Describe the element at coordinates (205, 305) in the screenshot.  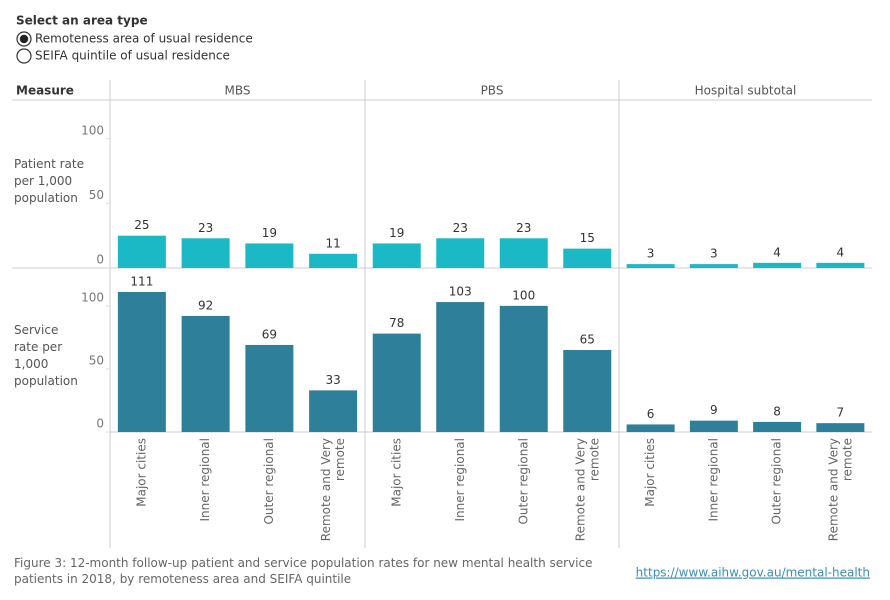
I see `value-label: 92` at that location.